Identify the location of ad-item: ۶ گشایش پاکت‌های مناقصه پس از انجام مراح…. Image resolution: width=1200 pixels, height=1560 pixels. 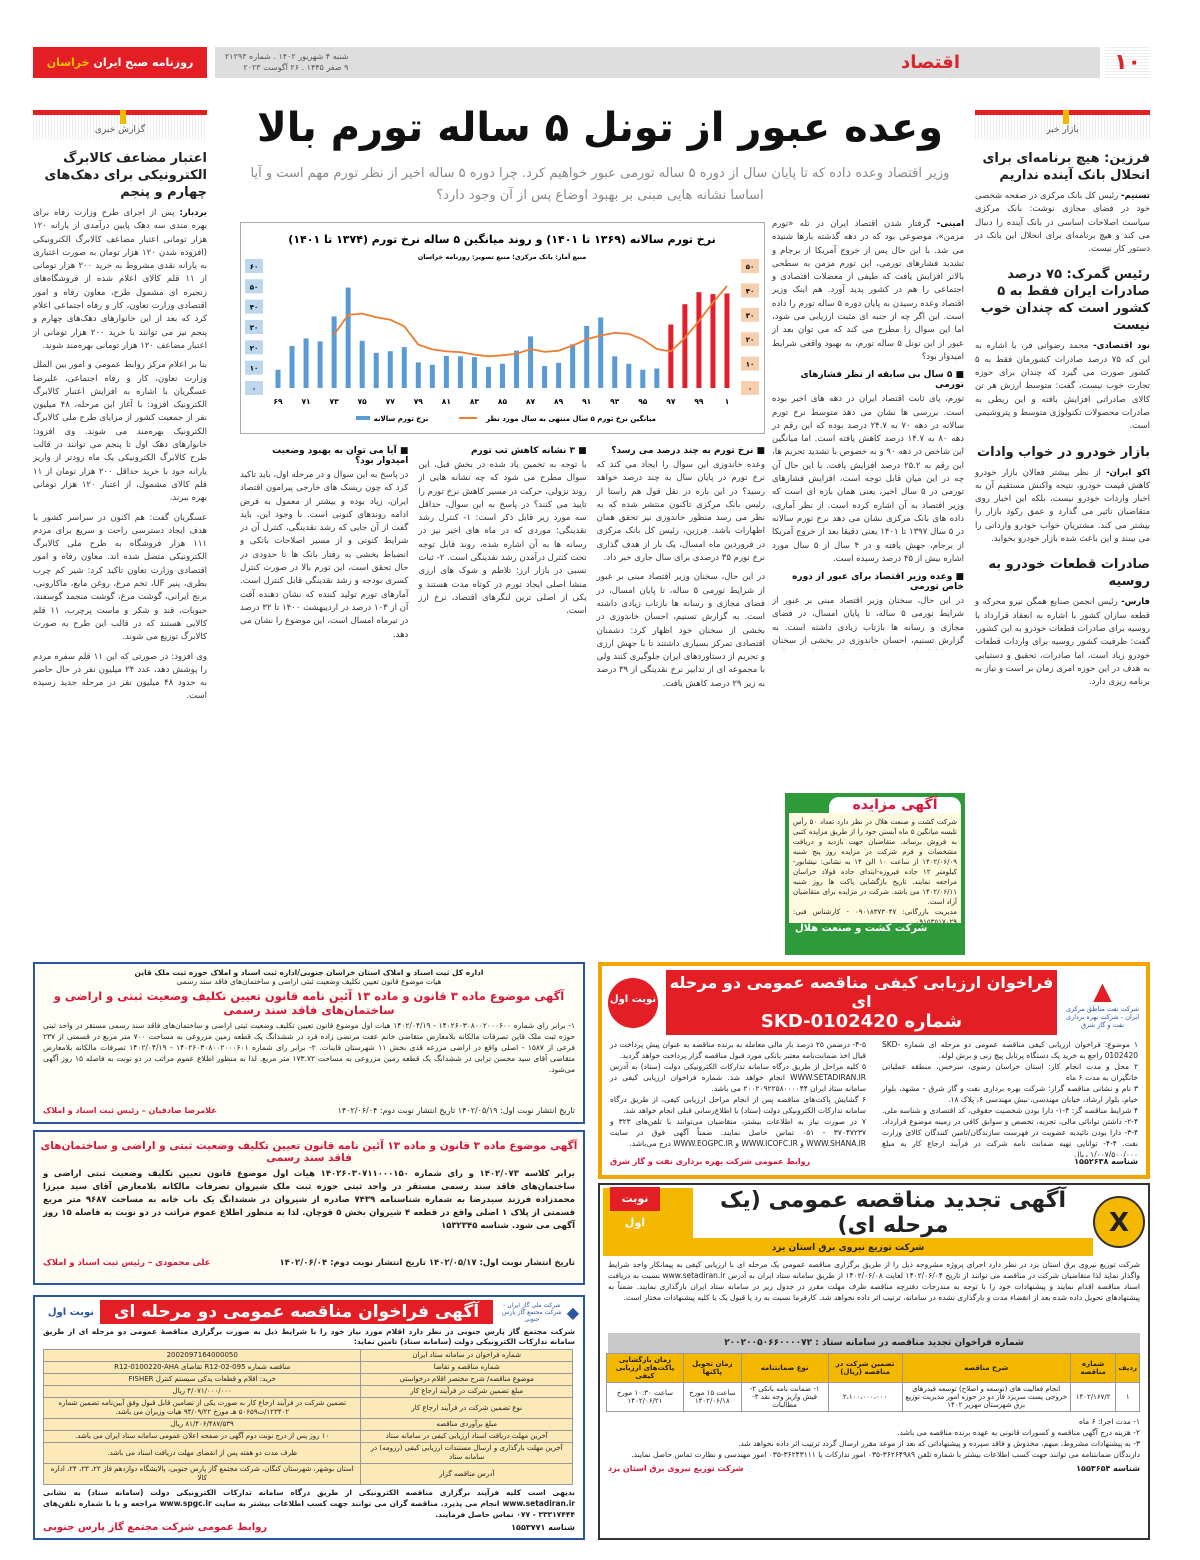
(738, 1105).